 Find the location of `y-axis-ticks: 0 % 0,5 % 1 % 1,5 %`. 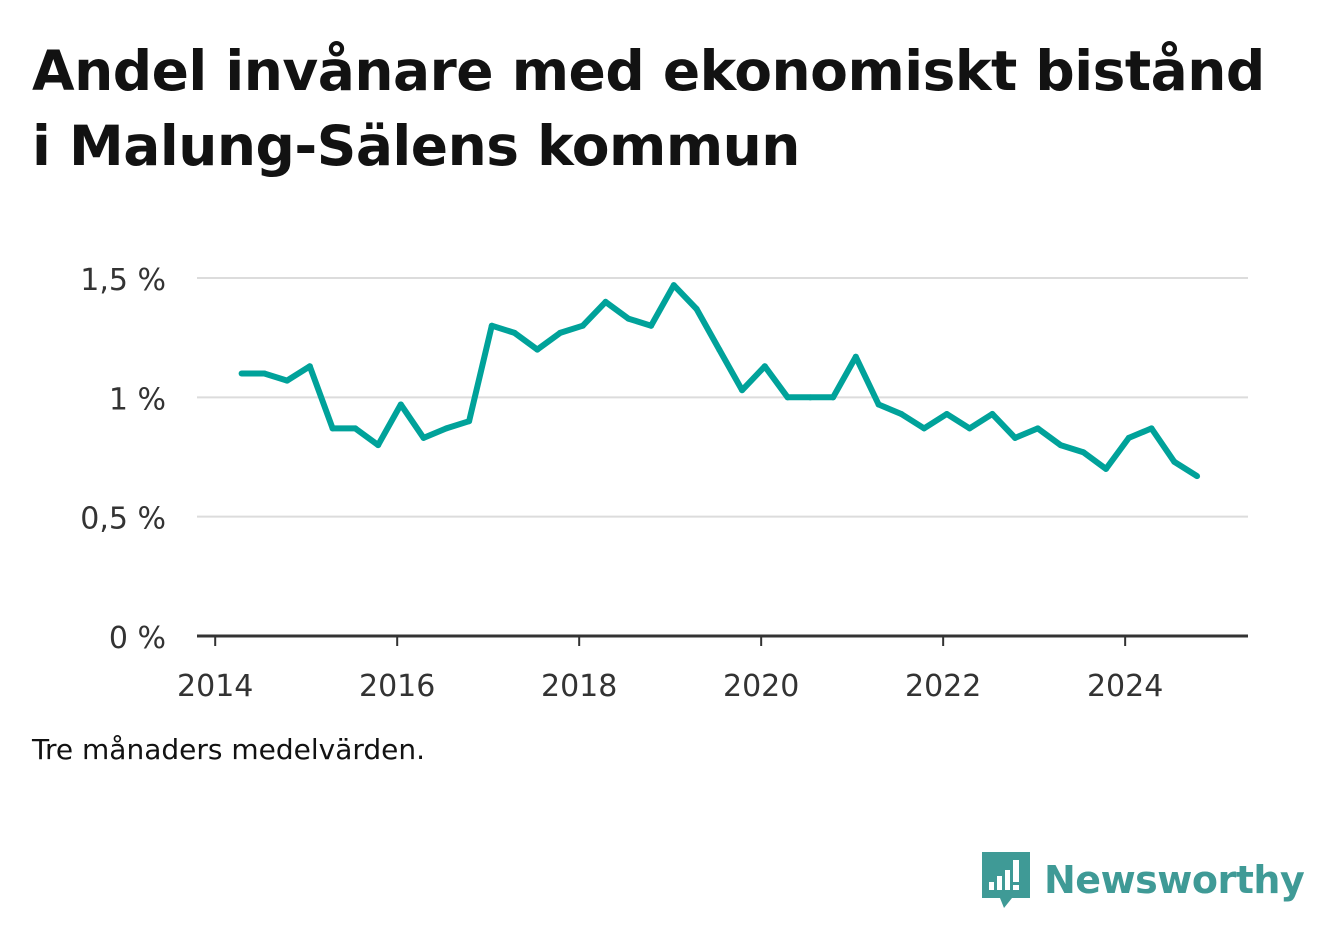

y-axis-ticks: 0 % 0,5 % 1 % 1,5 % is located at coordinates (123, 459).